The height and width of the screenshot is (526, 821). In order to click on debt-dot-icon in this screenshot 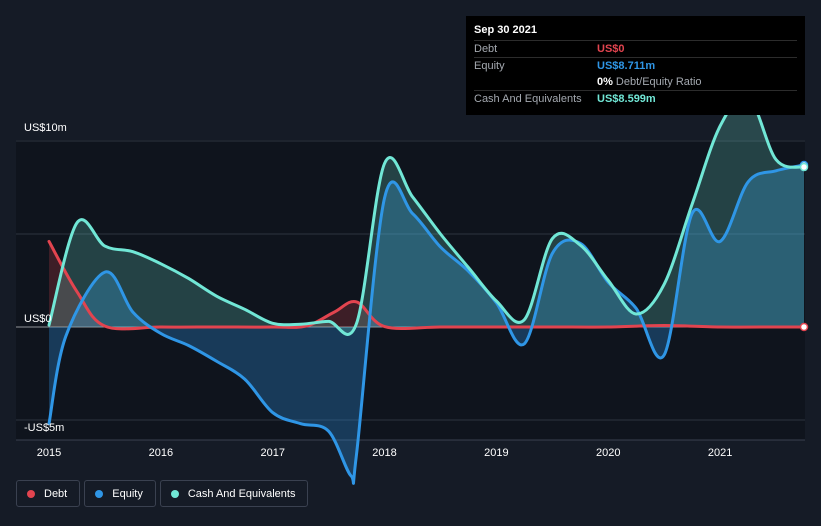, I will do `click(31, 493)`.